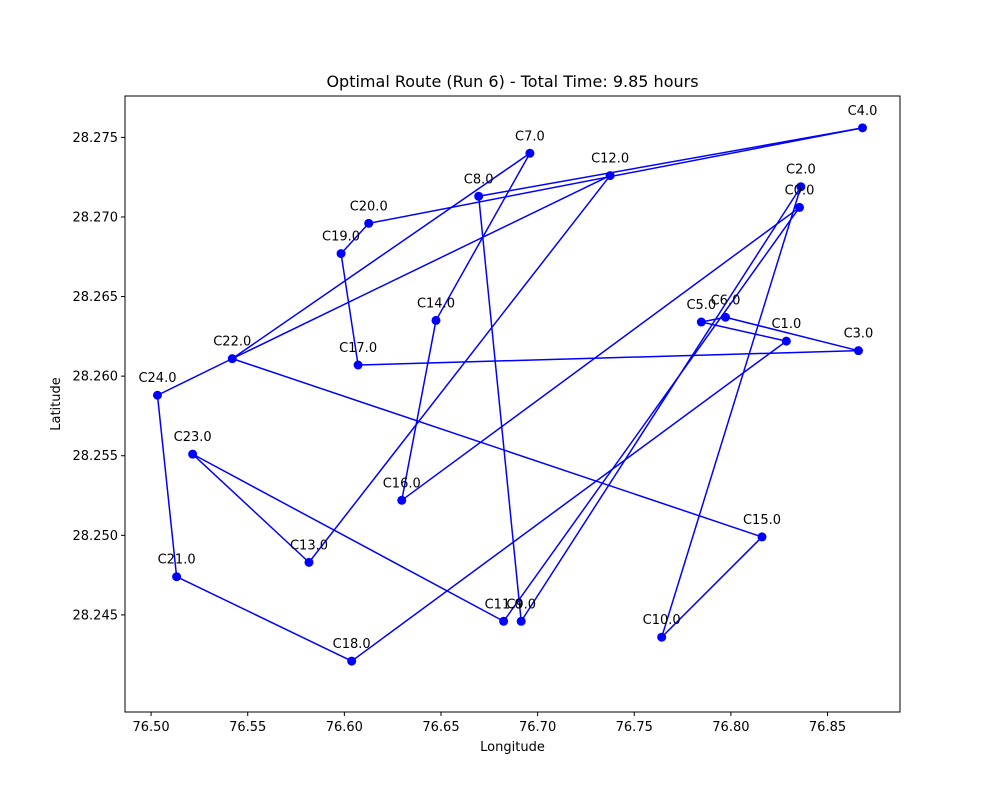 The height and width of the screenshot is (800, 1000). What do you see at coordinates (859, 334) in the screenshot?
I see `route-point-label: C3.0` at bounding box center [859, 334].